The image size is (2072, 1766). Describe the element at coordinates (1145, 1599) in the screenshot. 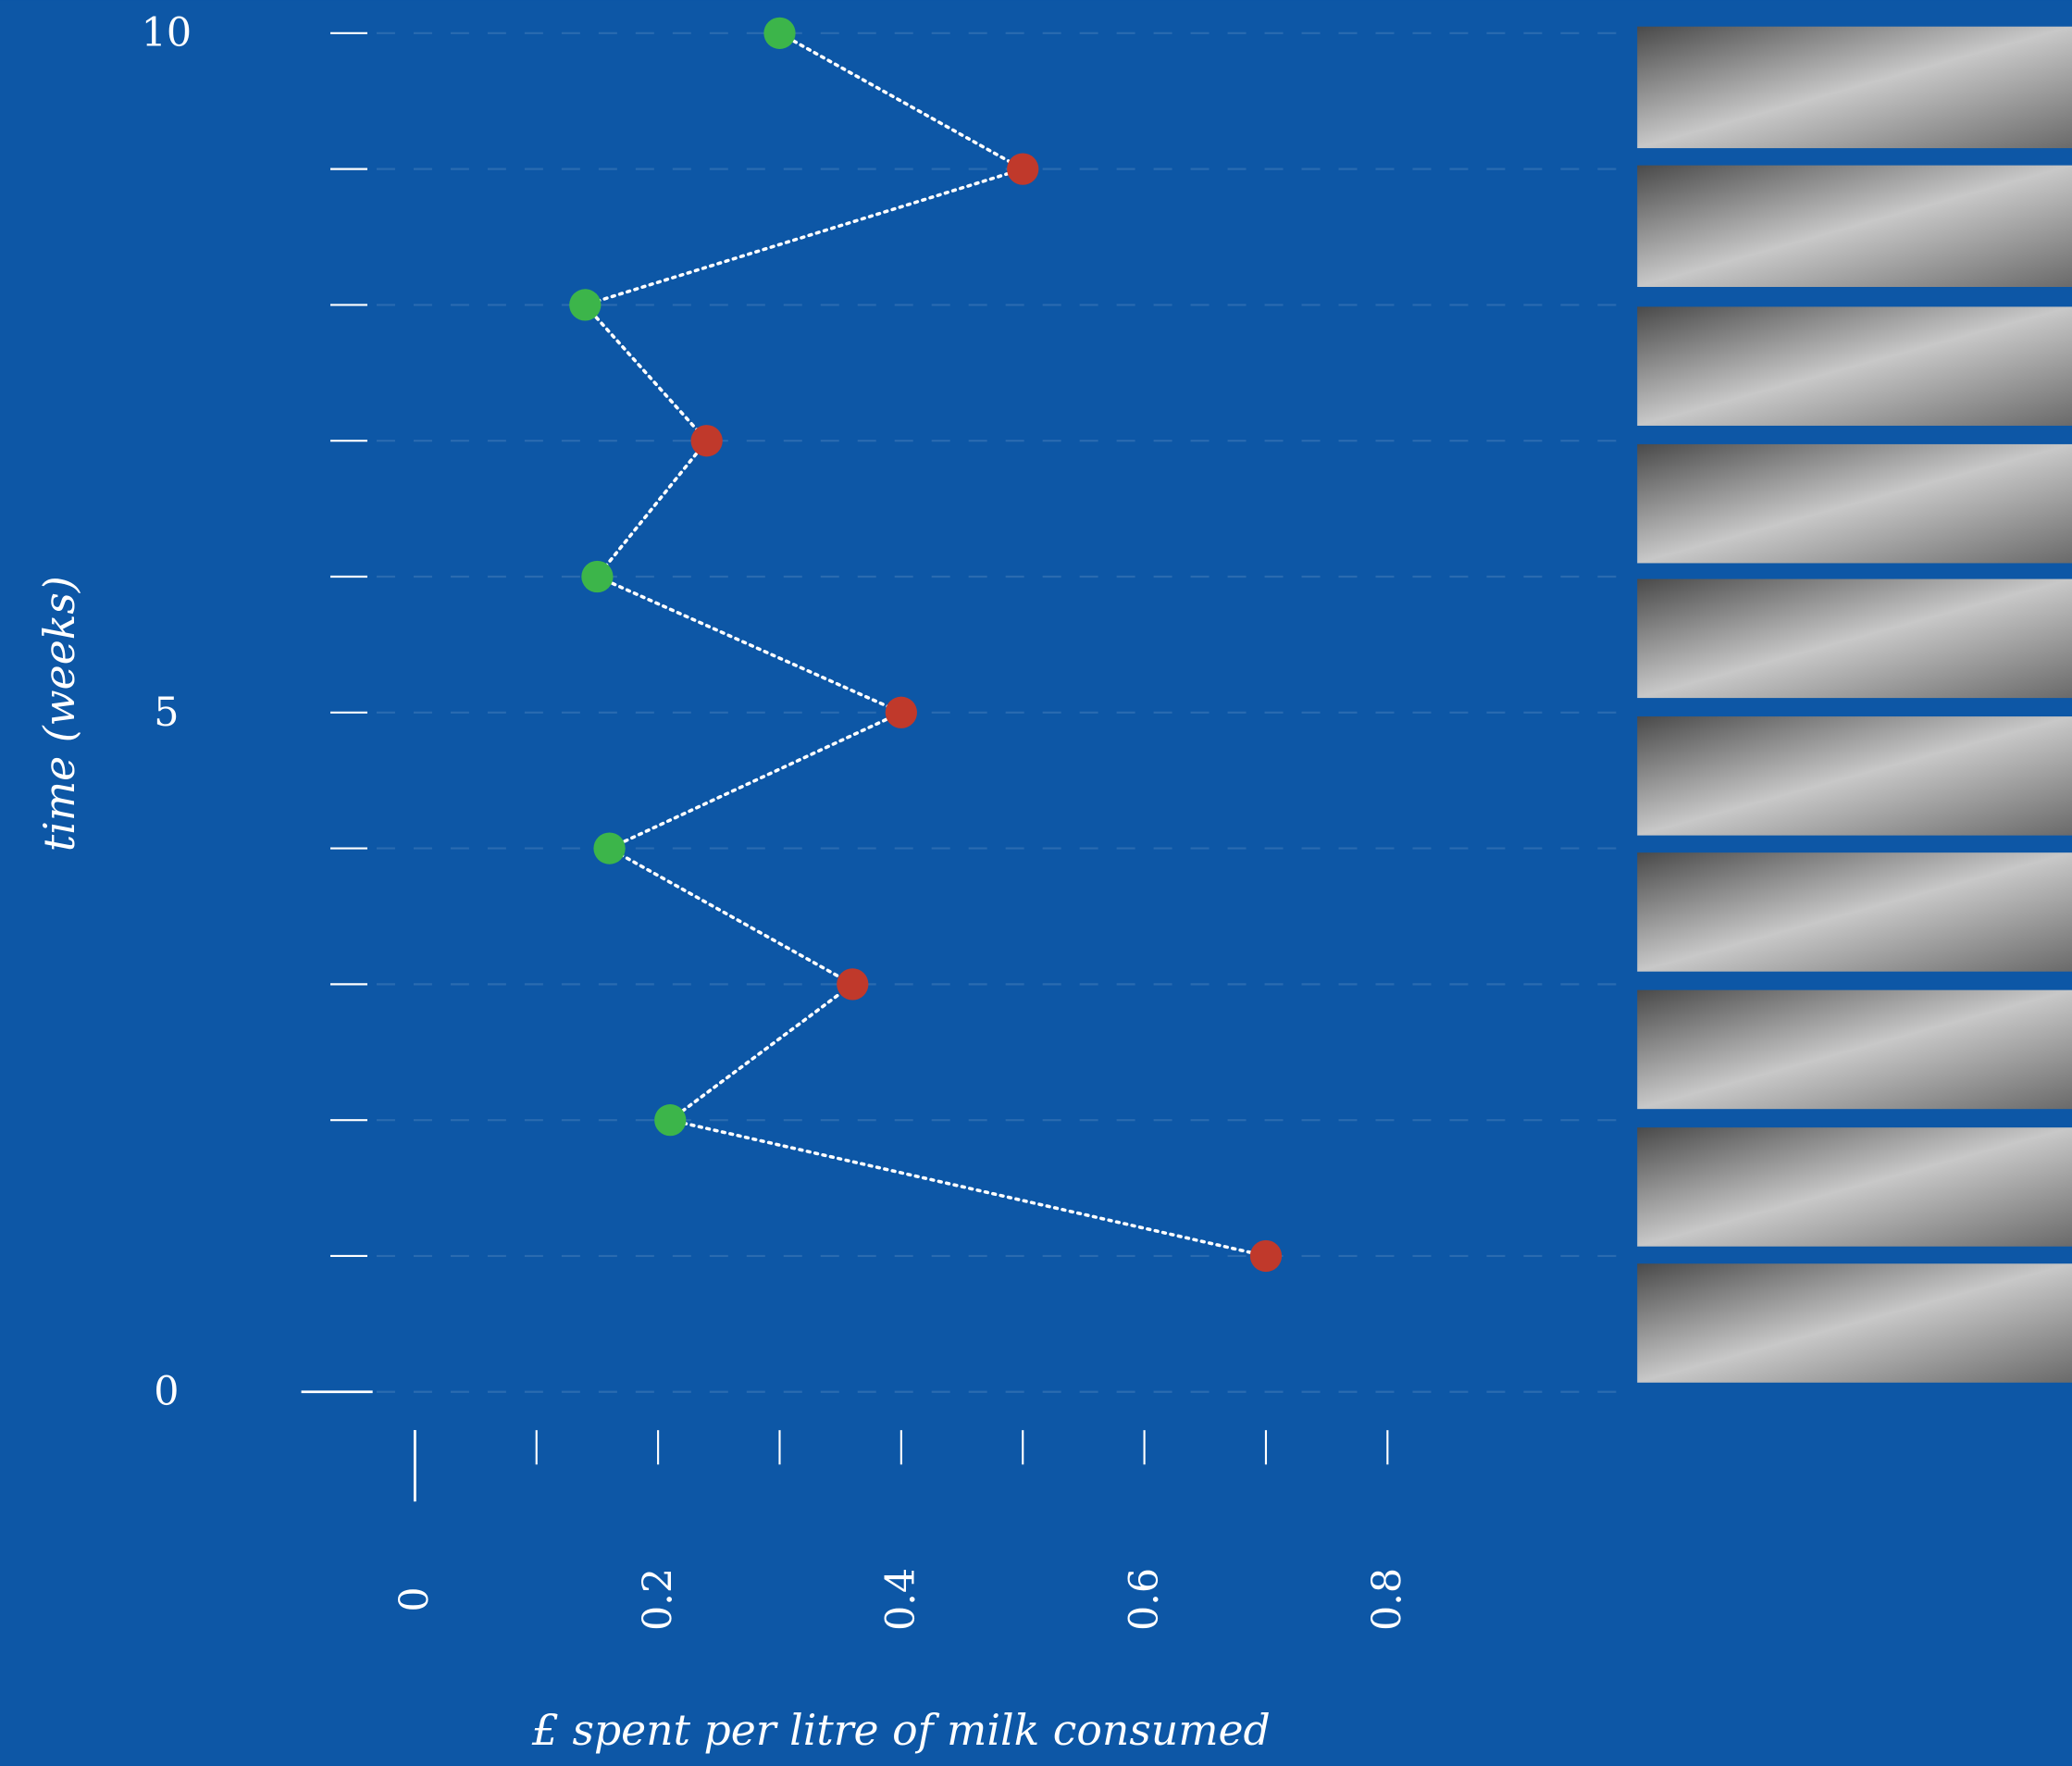

I see `x-tick-label: 0.6` at that location.